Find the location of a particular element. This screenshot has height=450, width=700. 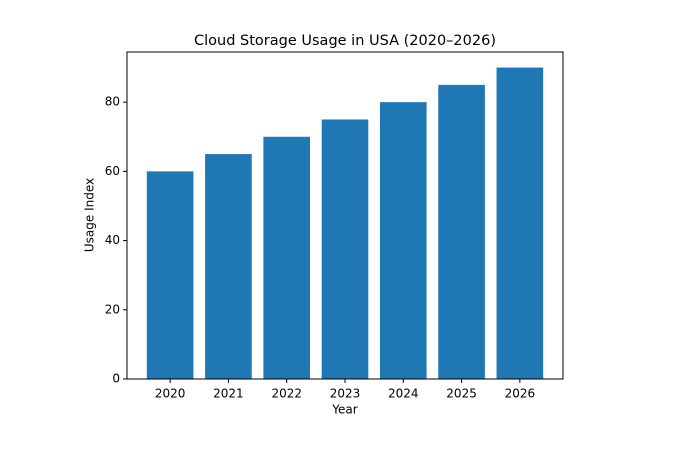

x-tick-label: 2022 is located at coordinates (286, 394).